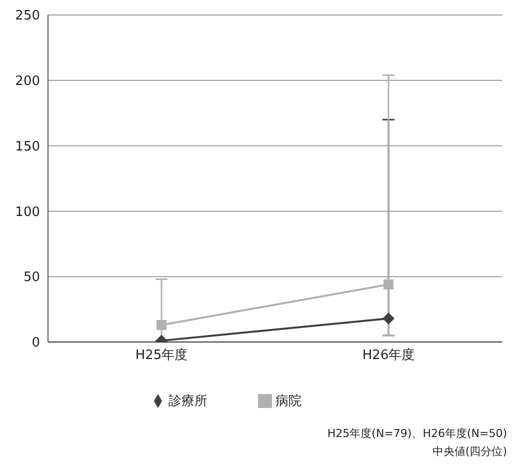  What do you see at coordinates (27, 146) in the screenshot?
I see `y-tick-label: 150` at bounding box center [27, 146].